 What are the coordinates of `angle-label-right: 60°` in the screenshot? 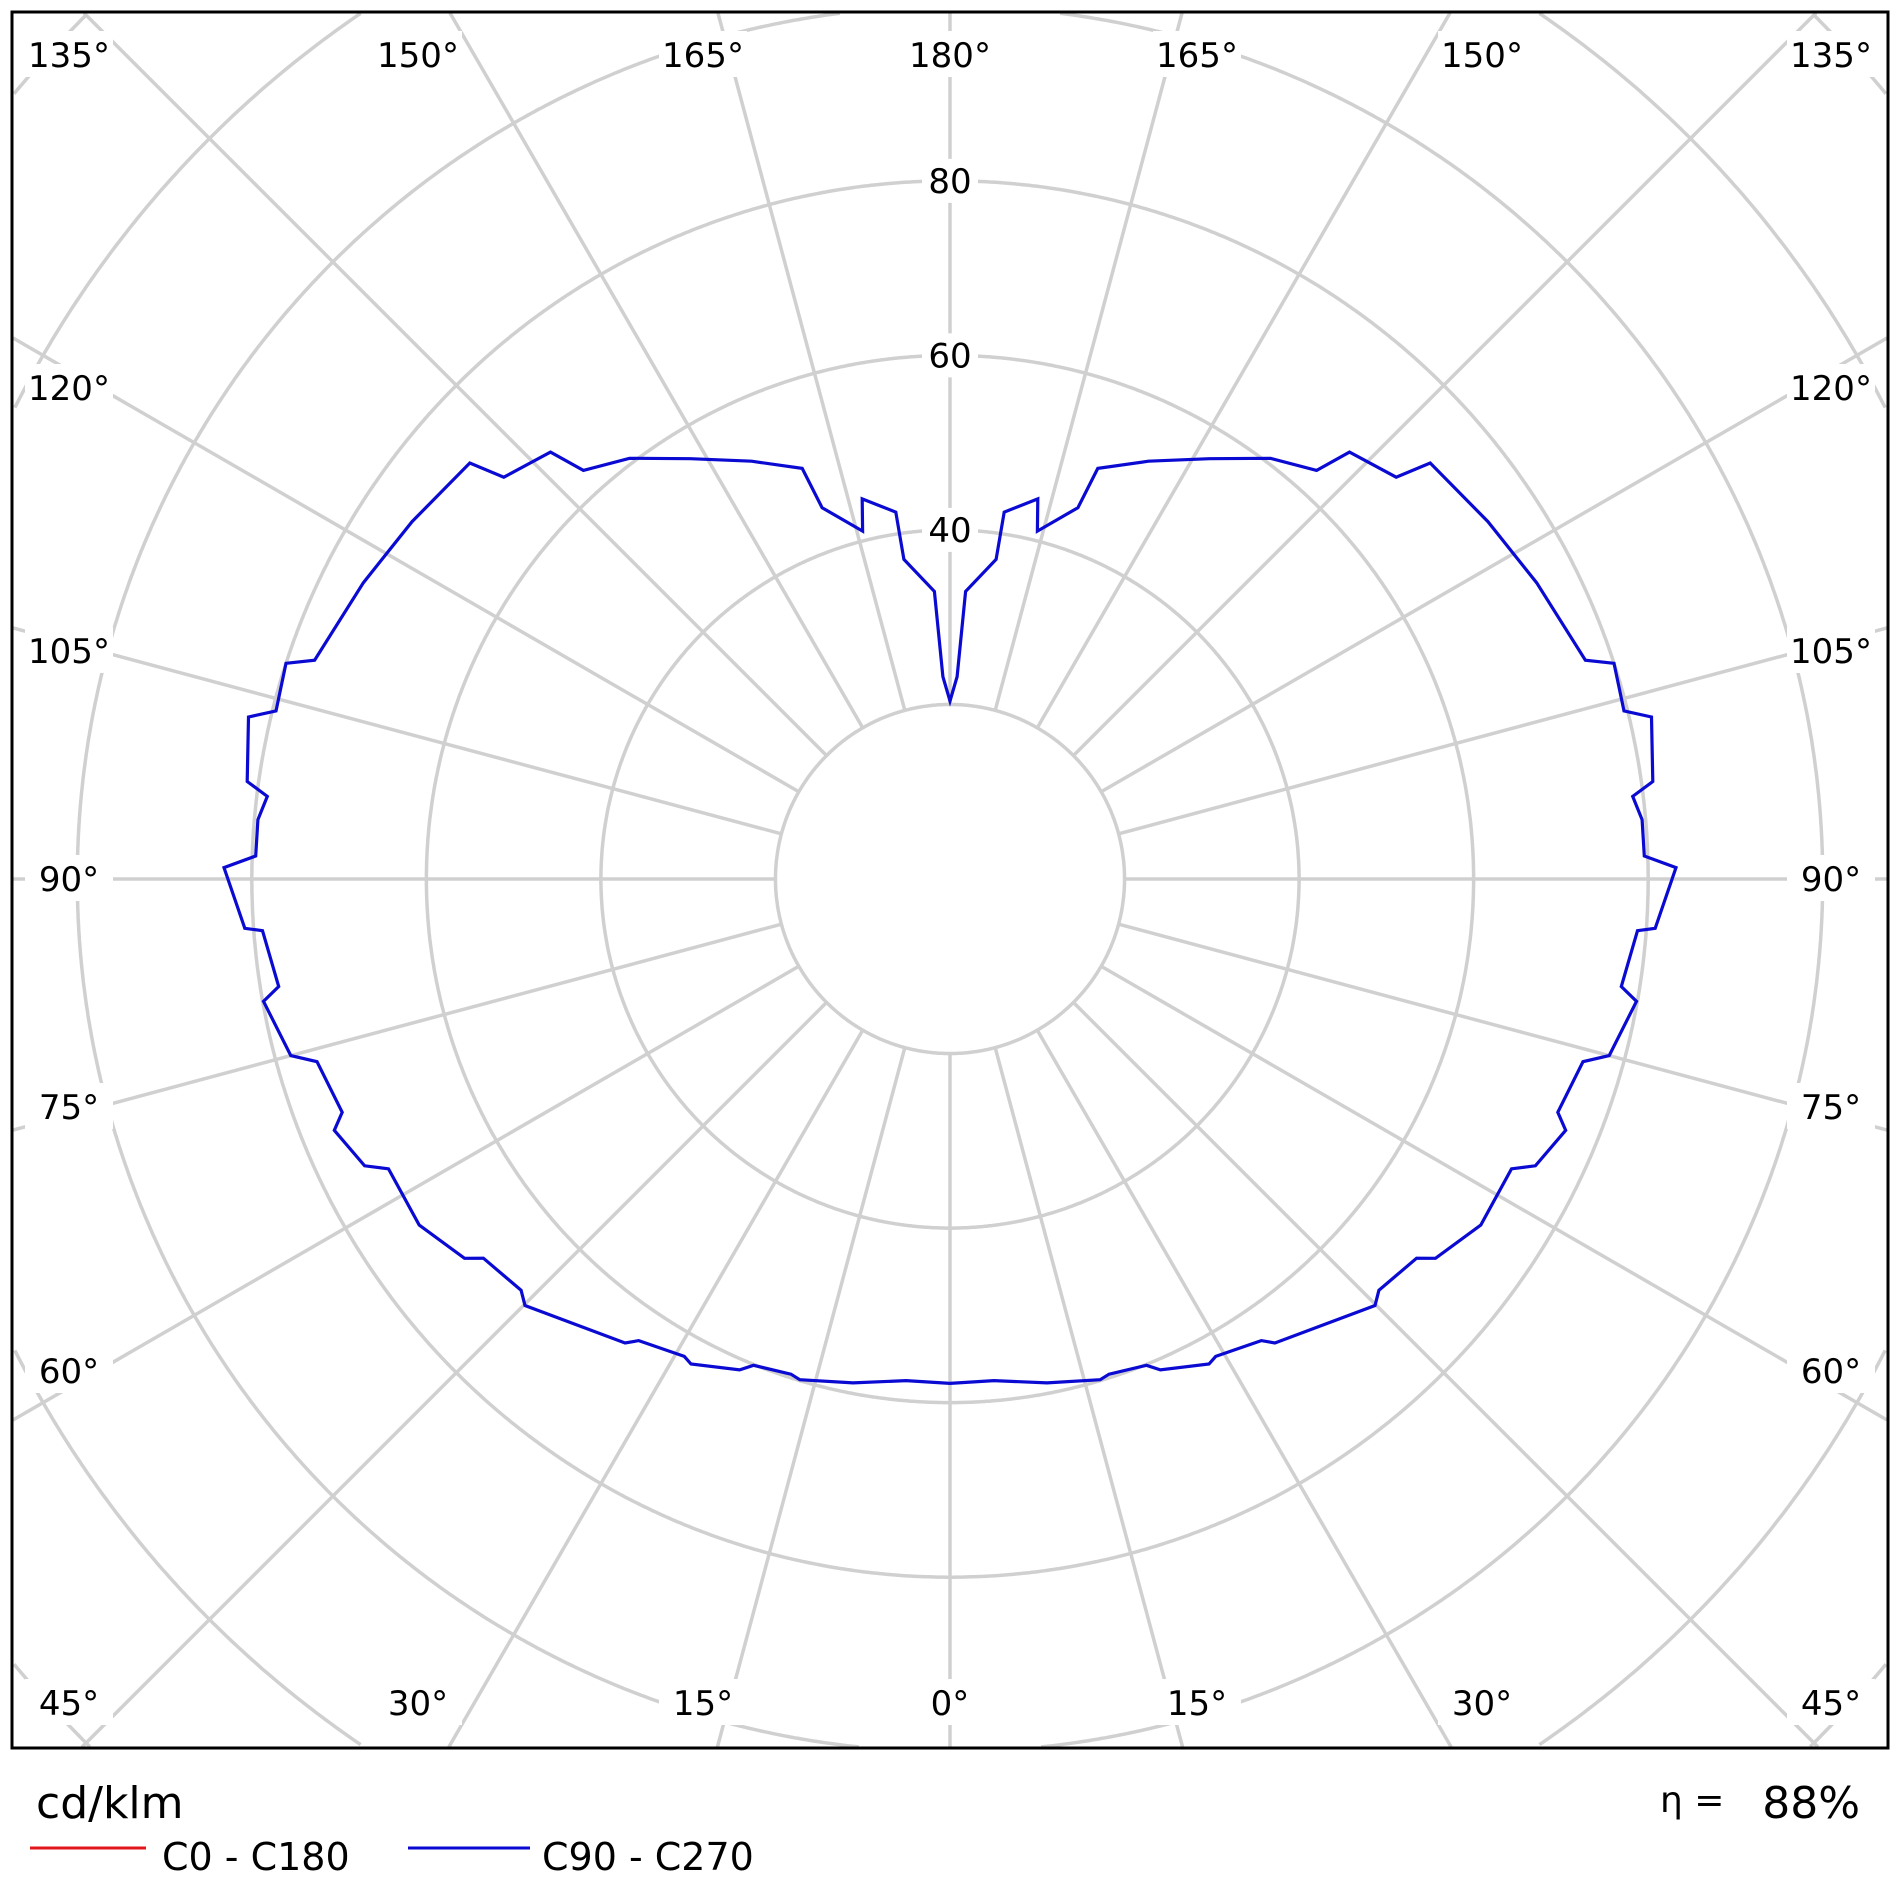 It's located at (1831, 1372).